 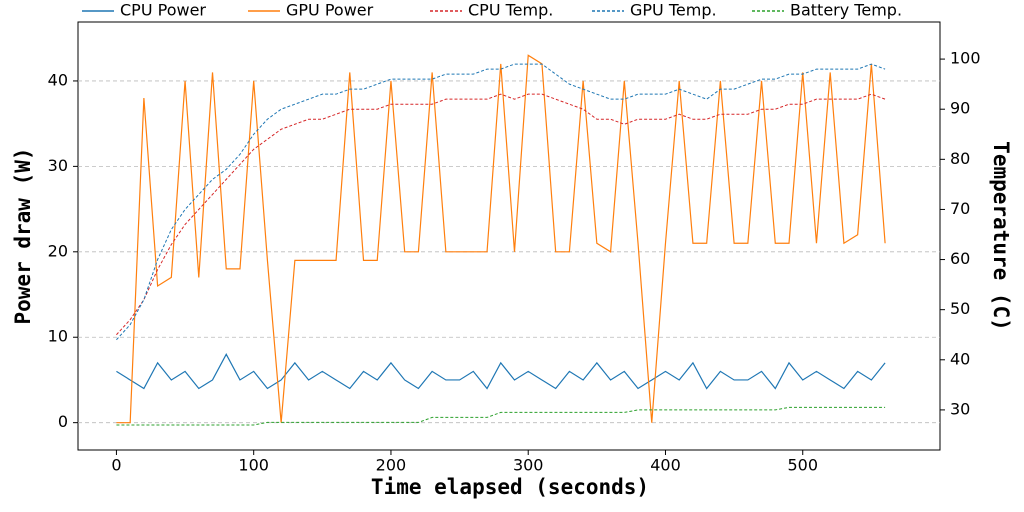 What do you see at coordinates (58, 79) in the screenshot?
I see `y-tick-label: 40` at bounding box center [58, 79].